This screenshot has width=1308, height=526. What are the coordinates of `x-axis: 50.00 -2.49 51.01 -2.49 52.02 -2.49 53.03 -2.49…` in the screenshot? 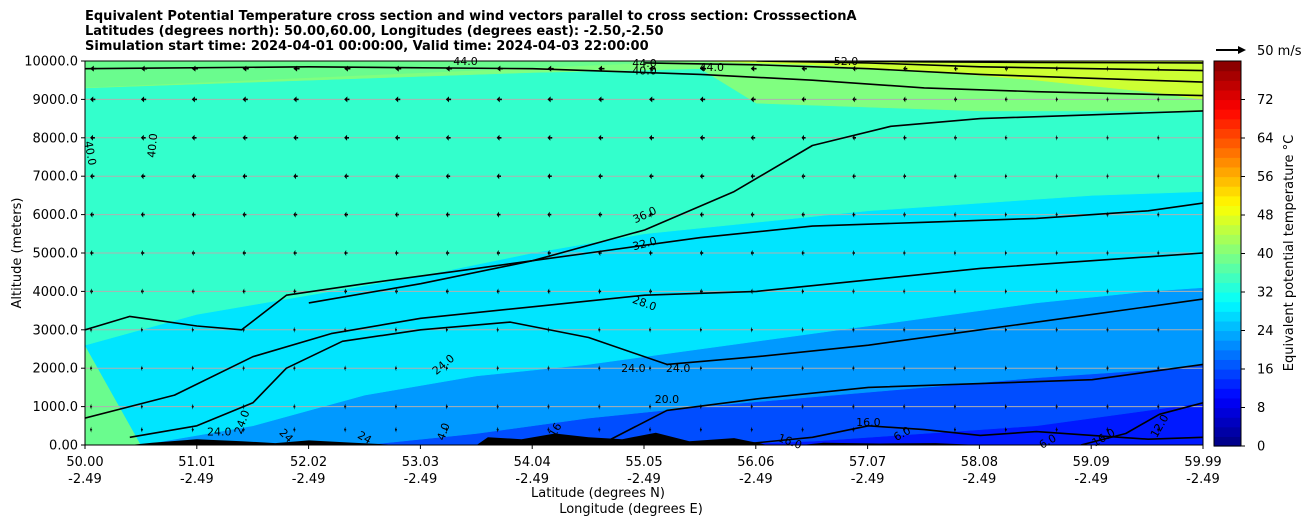 It's located at (644, 466).